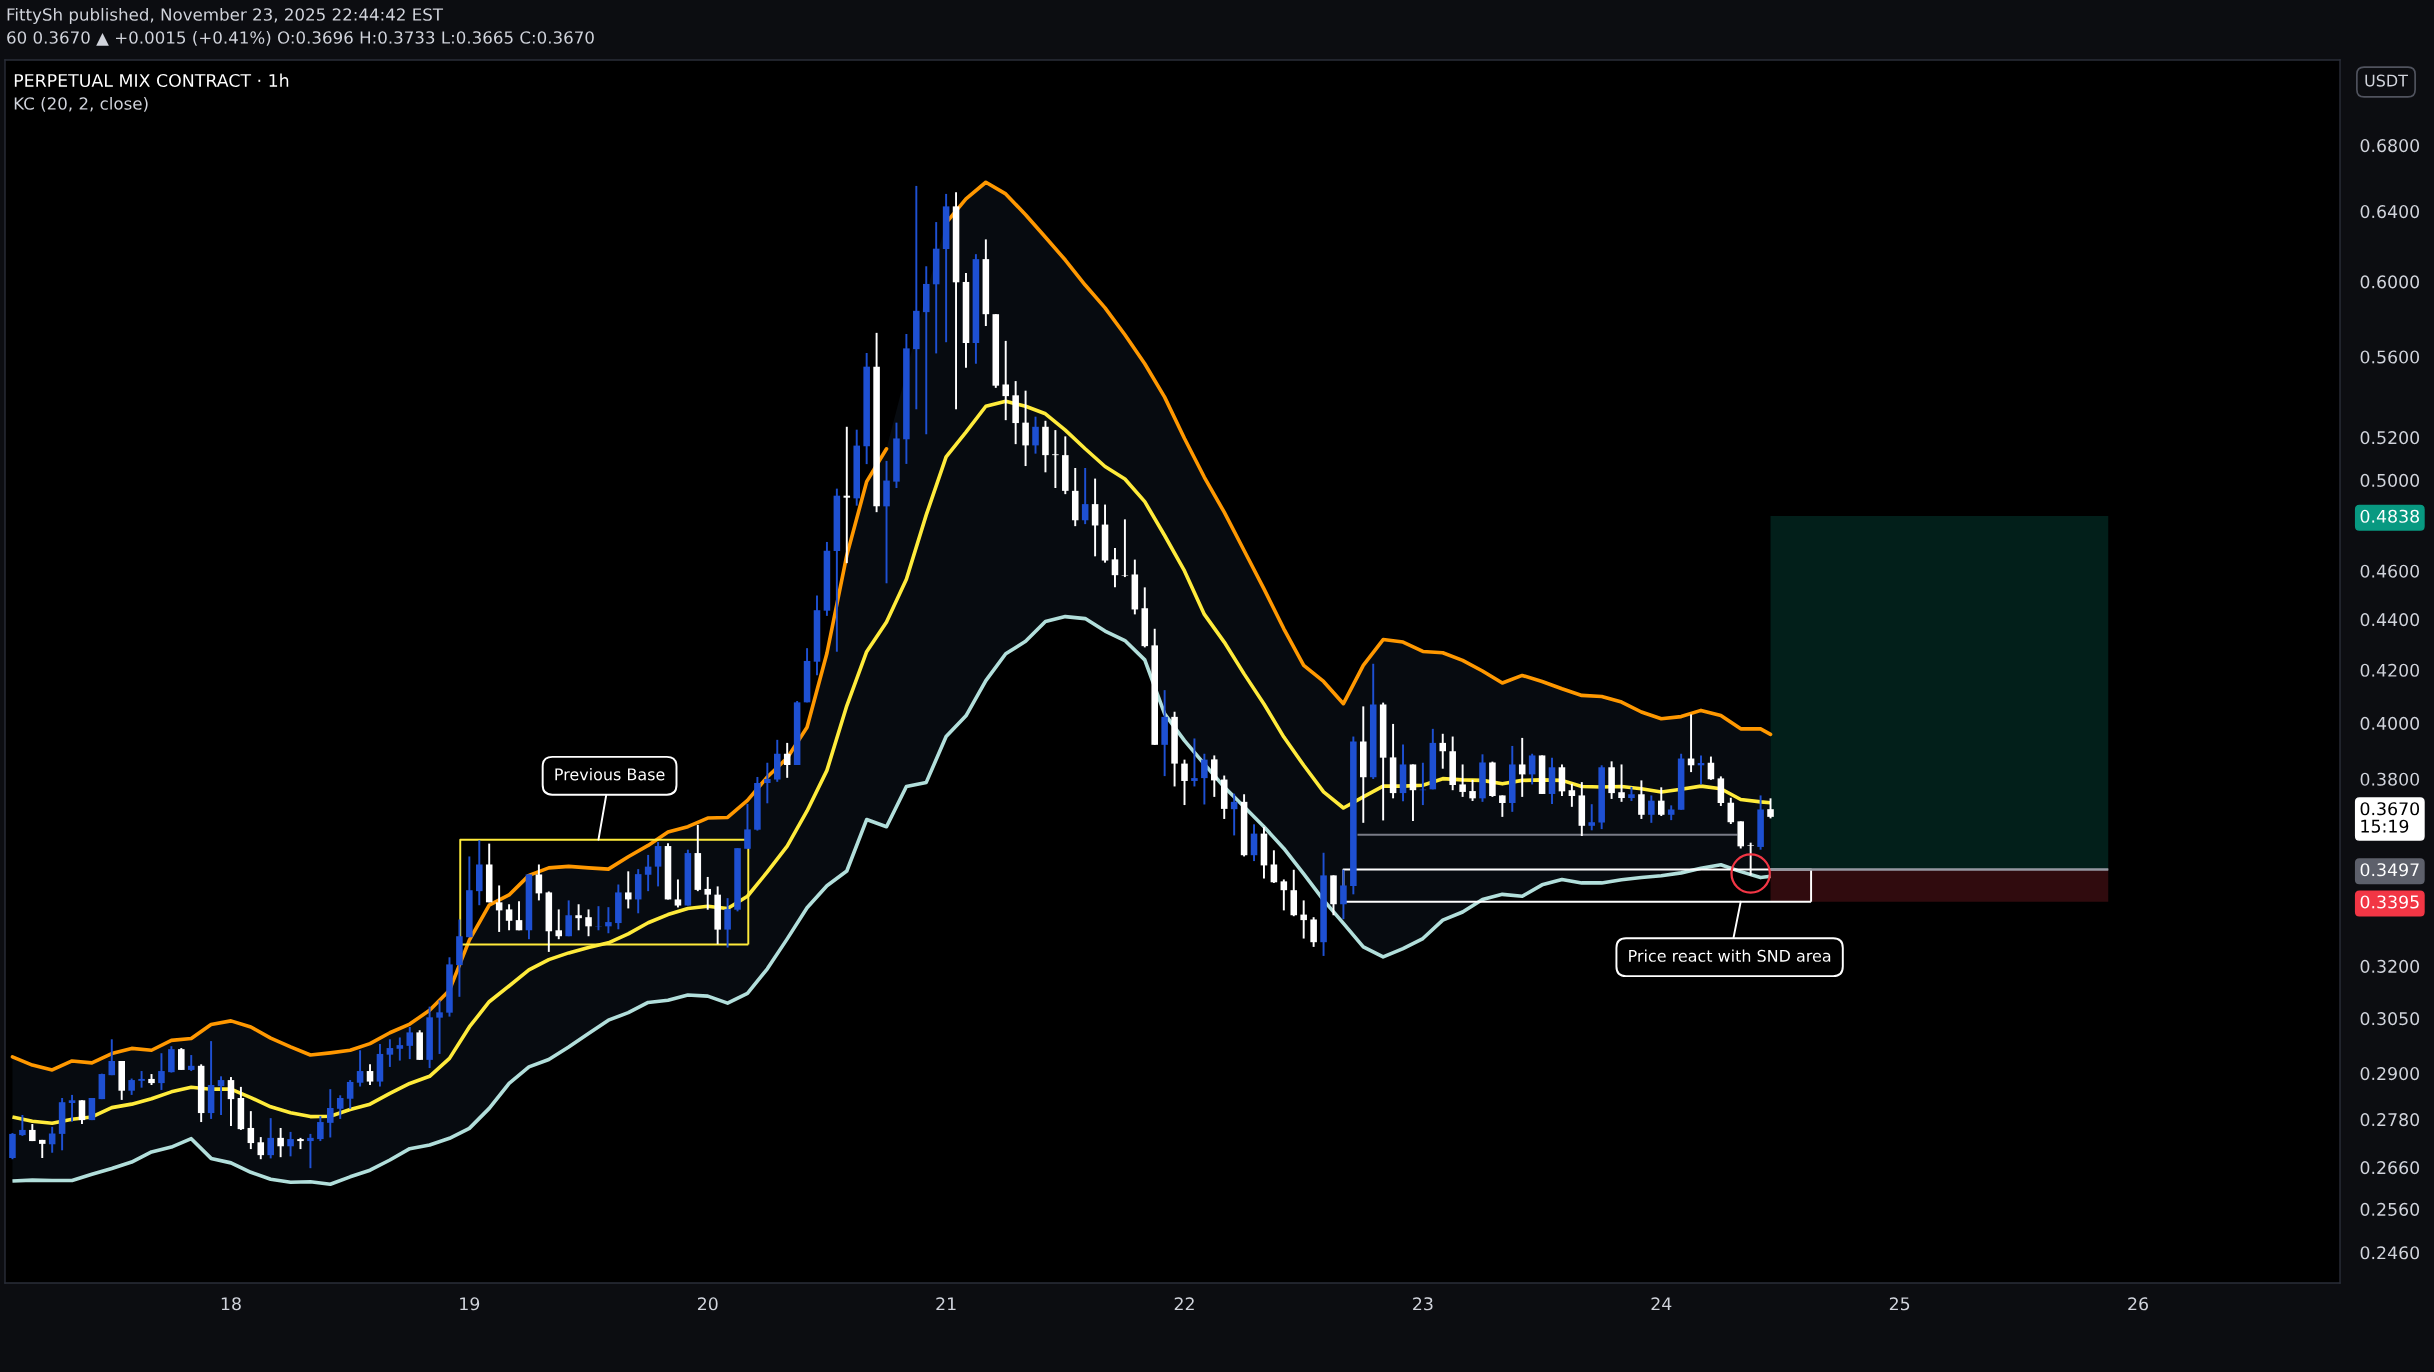 The height and width of the screenshot is (1372, 2434). I want to click on text: FittySh published, November 23, 2025 22:44:42 EST, so click(225, 16).